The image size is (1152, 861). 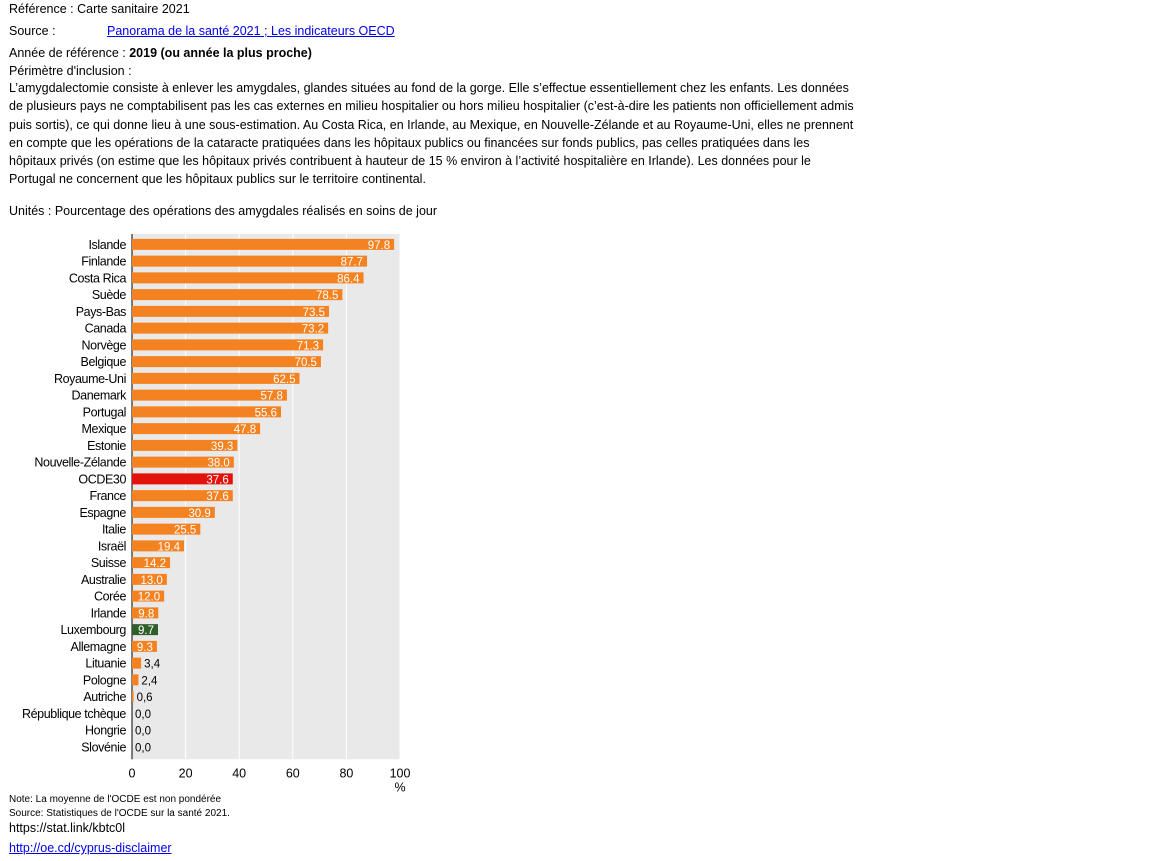 What do you see at coordinates (220, 53) in the screenshot?
I see `reference-year-value: 2019 (ou année la plus proche)` at bounding box center [220, 53].